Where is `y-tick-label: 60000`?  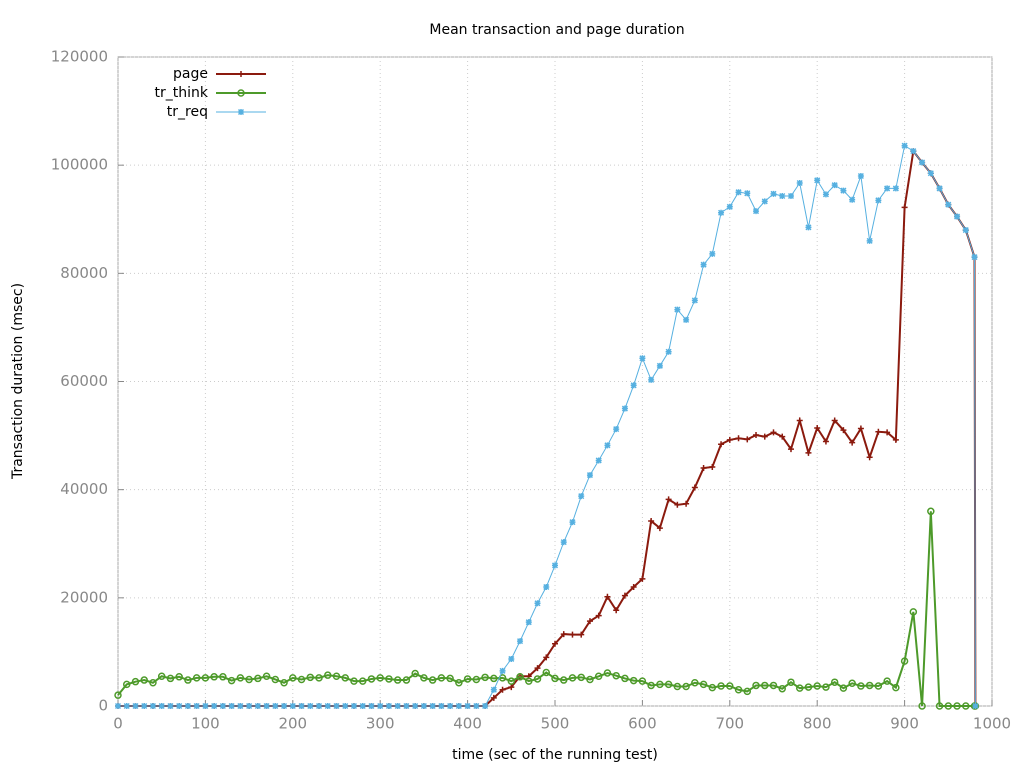
y-tick-label: 60000 is located at coordinates (84, 381).